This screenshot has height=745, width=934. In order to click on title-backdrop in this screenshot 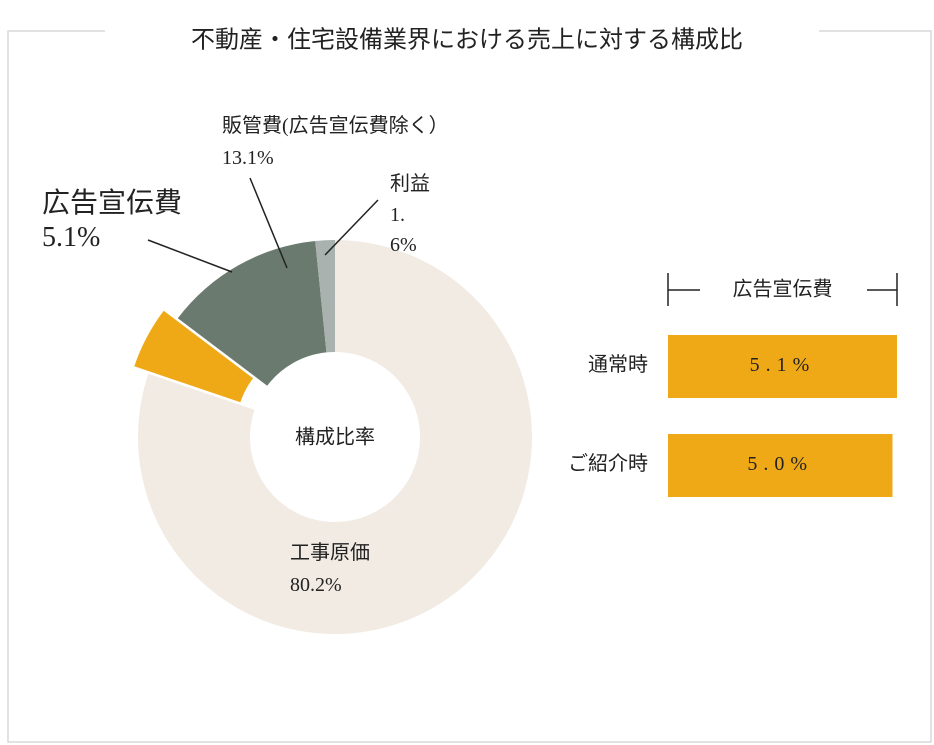, I will do `click(462, 32)`.